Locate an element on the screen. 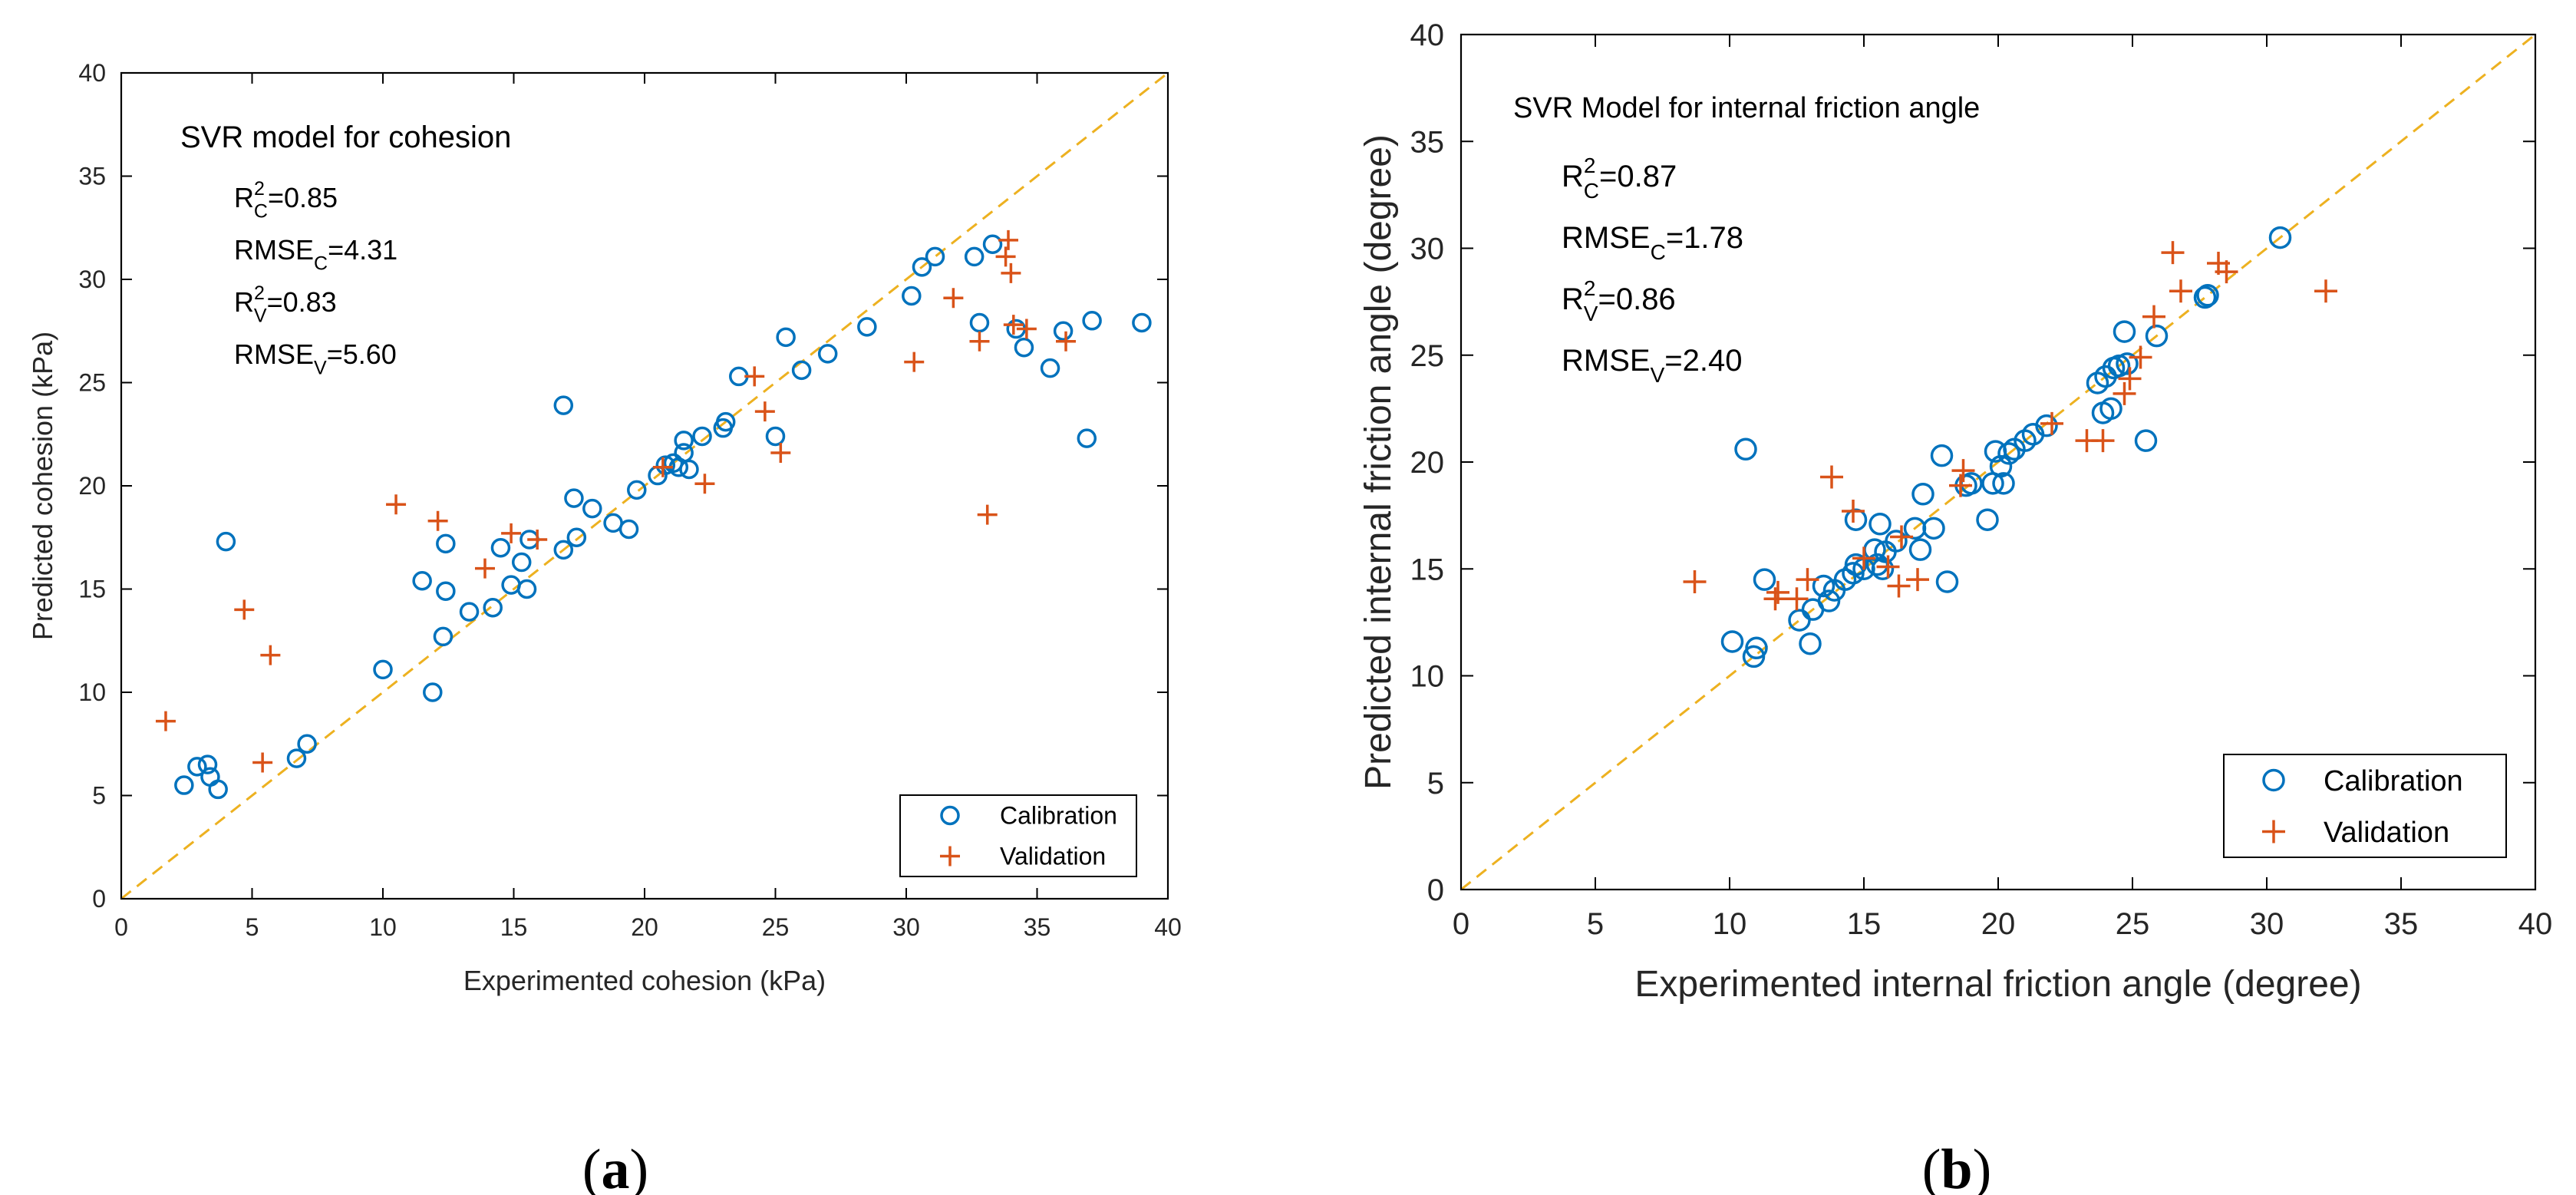  x-tick-label: 35 is located at coordinates (2401, 924).